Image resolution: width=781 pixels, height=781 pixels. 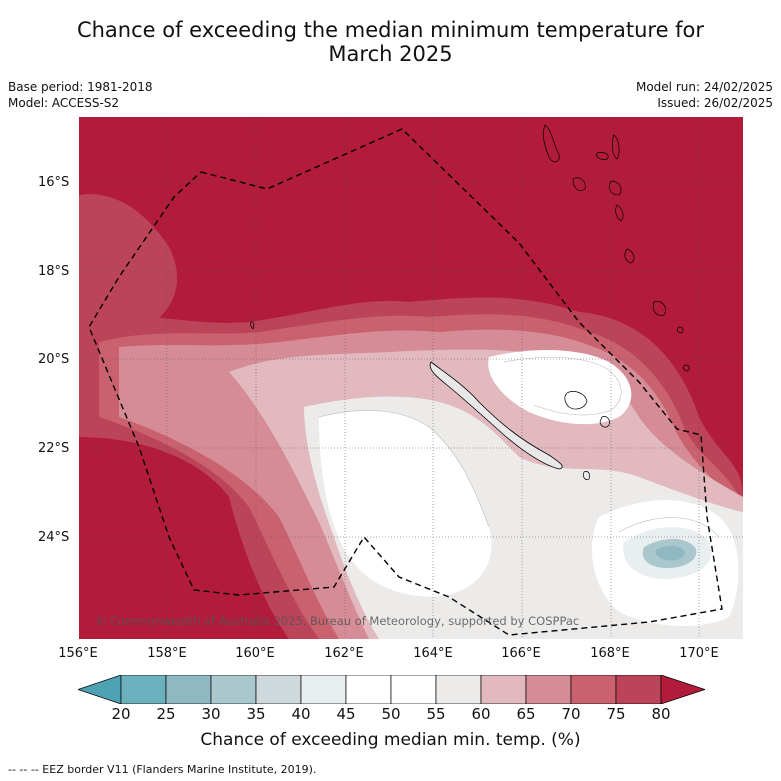 I want to click on lon-label-168e: 168°E, so click(x=610, y=653).